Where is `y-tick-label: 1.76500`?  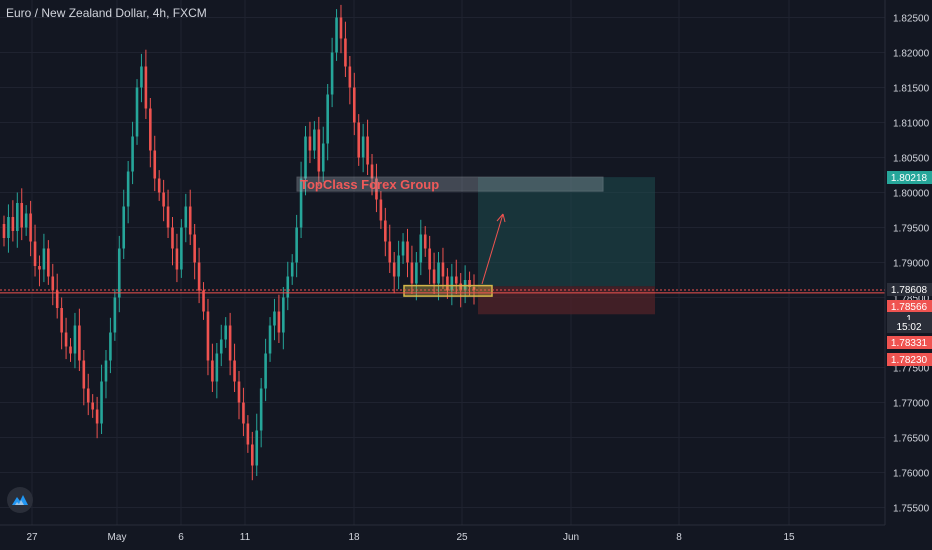
y-tick-label: 1.76500 is located at coordinates (911, 439).